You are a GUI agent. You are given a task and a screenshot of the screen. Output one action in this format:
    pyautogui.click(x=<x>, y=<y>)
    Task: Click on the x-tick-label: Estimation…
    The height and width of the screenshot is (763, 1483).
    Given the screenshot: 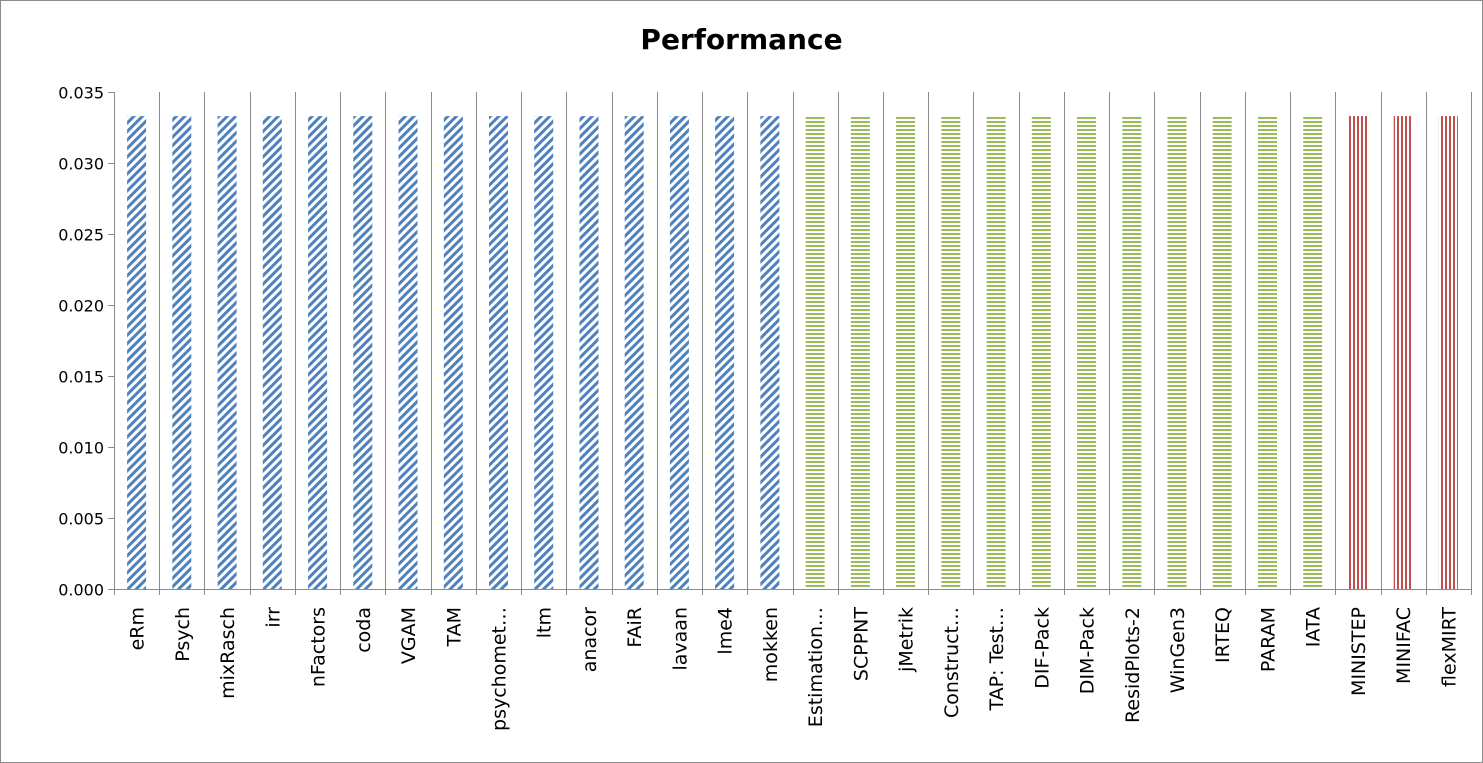 What is the action you would take?
    pyautogui.click(x=816, y=667)
    